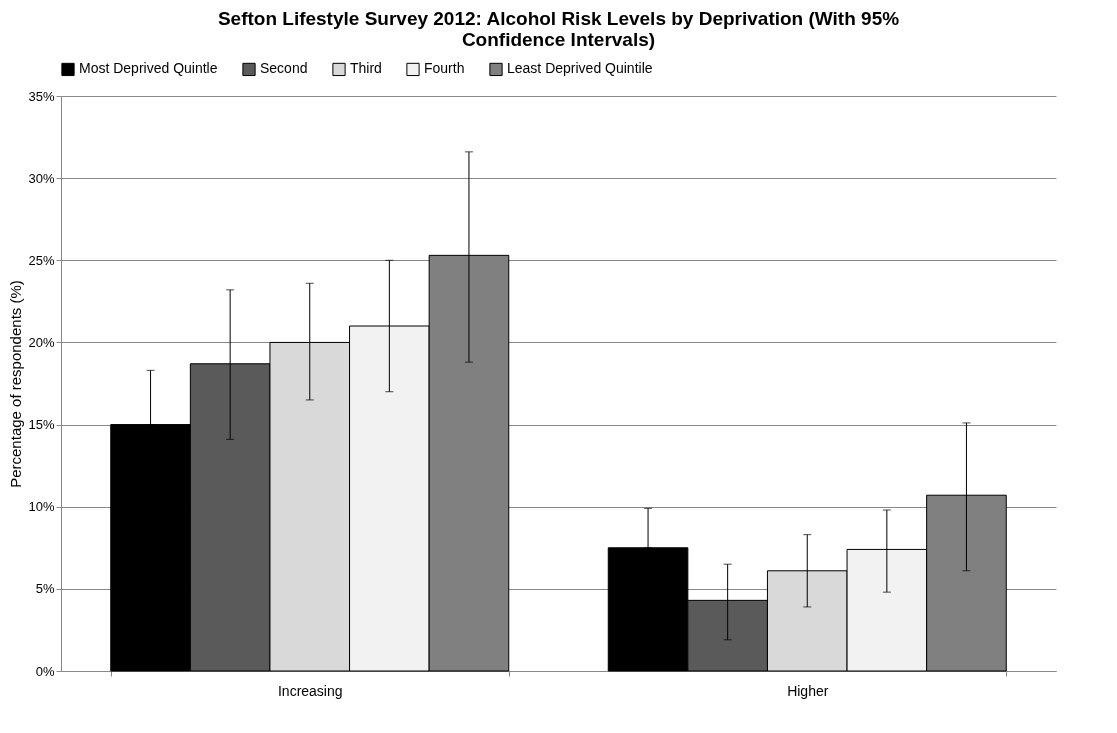 The height and width of the screenshot is (733, 1117). What do you see at coordinates (808, 690) in the screenshot?
I see `x-tick-label: Higher` at bounding box center [808, 690].